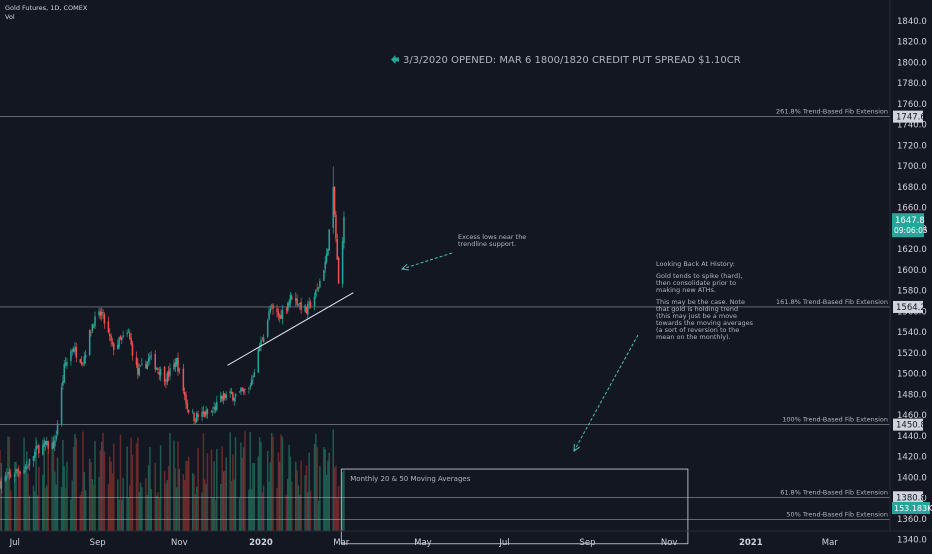 The image size is (932, 554). Describe the element at coordinates (492, 237) in the screenshot. I see `note-line-1: Excess lows near the` at that location.